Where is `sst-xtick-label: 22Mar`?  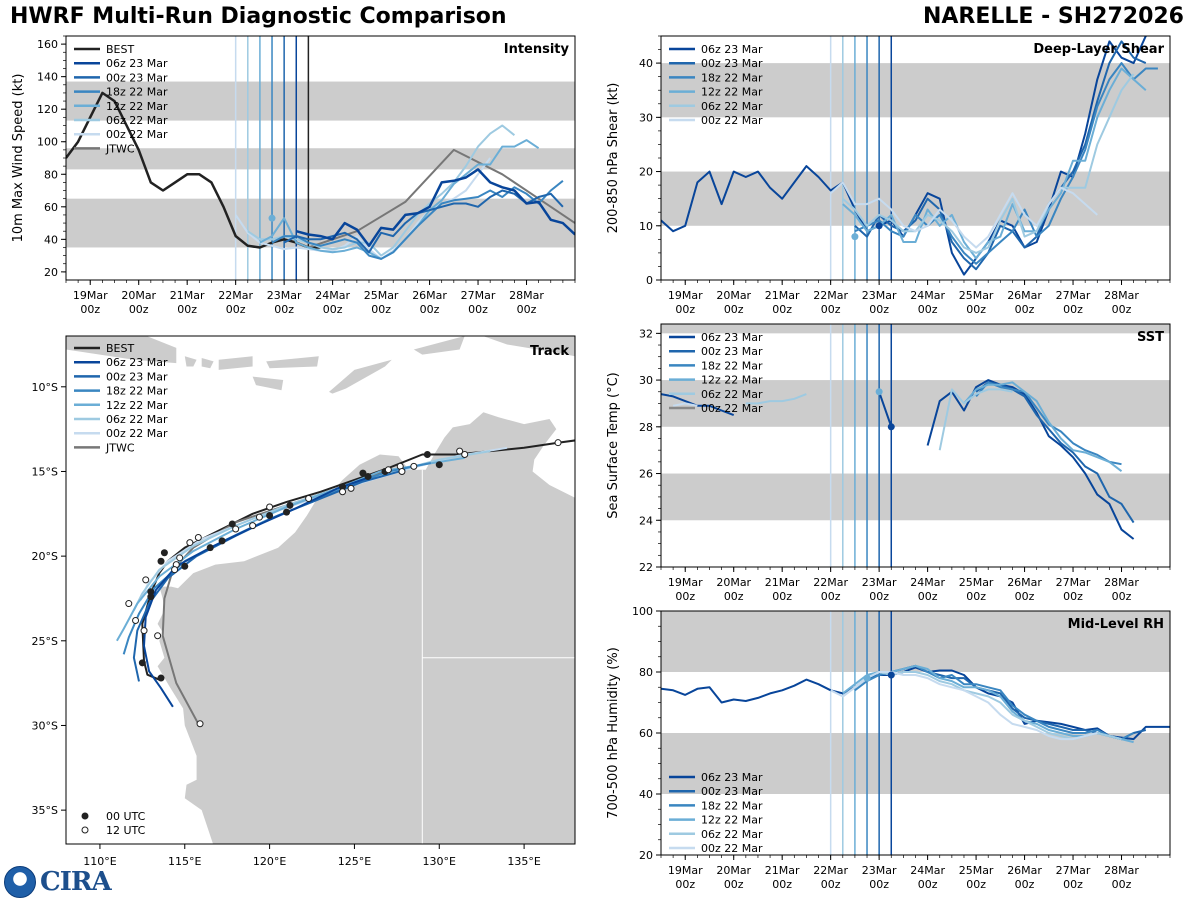 sst-xtick-label: 22Mar is located at coordinates (830, 582).